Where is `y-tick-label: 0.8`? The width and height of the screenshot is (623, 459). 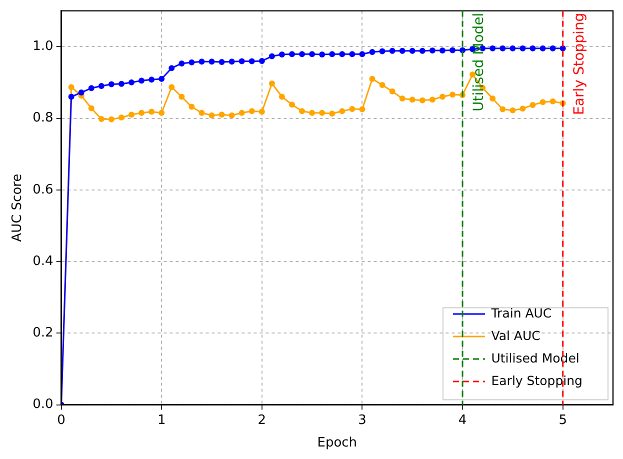 y-tick-label: 0.8 is located at coordinates (43, 118).